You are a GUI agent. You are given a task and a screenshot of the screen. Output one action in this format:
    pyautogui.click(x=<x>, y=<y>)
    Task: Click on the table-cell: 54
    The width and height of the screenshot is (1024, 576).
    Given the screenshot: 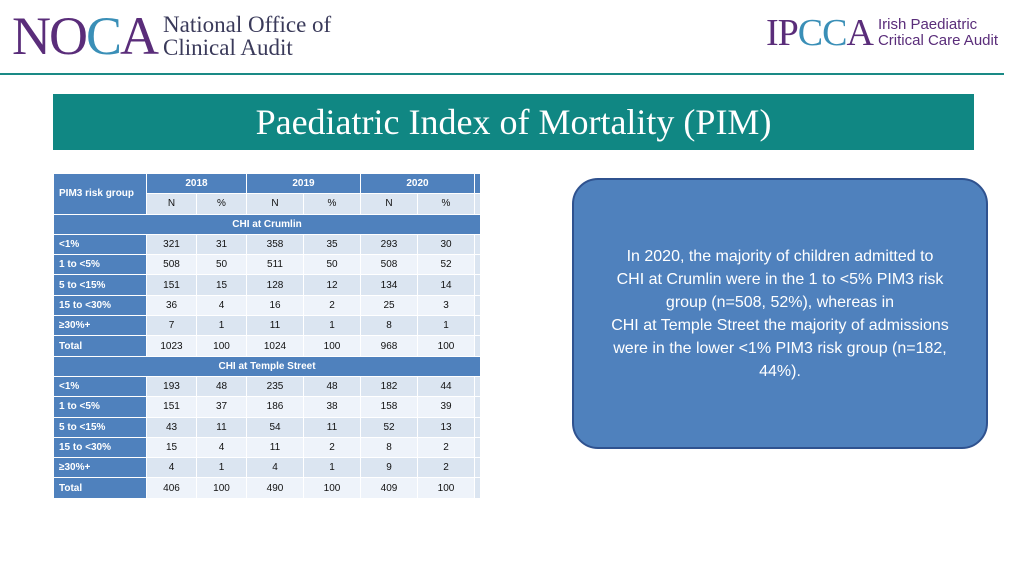 What is the action you would take?
    pyautogui.click(x=275, y=427)
    